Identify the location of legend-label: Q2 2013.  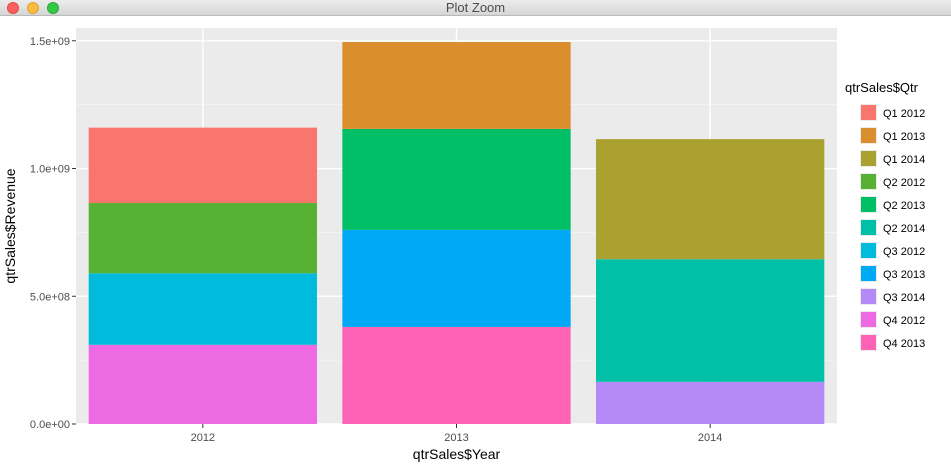
(904, 206).